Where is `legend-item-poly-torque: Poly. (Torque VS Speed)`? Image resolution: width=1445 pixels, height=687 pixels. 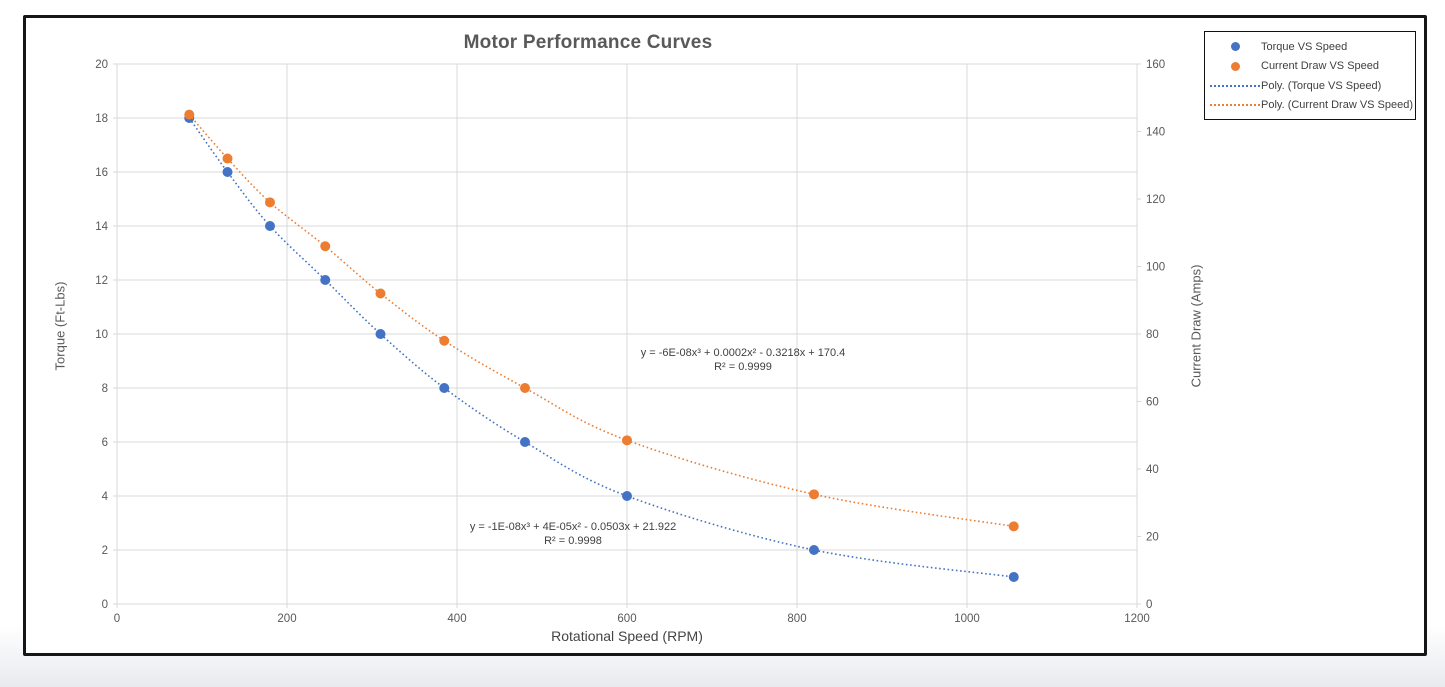 legend-item-poly-torque: Poly. (Torque VS Speed) is located at coordinates (1310, 85).